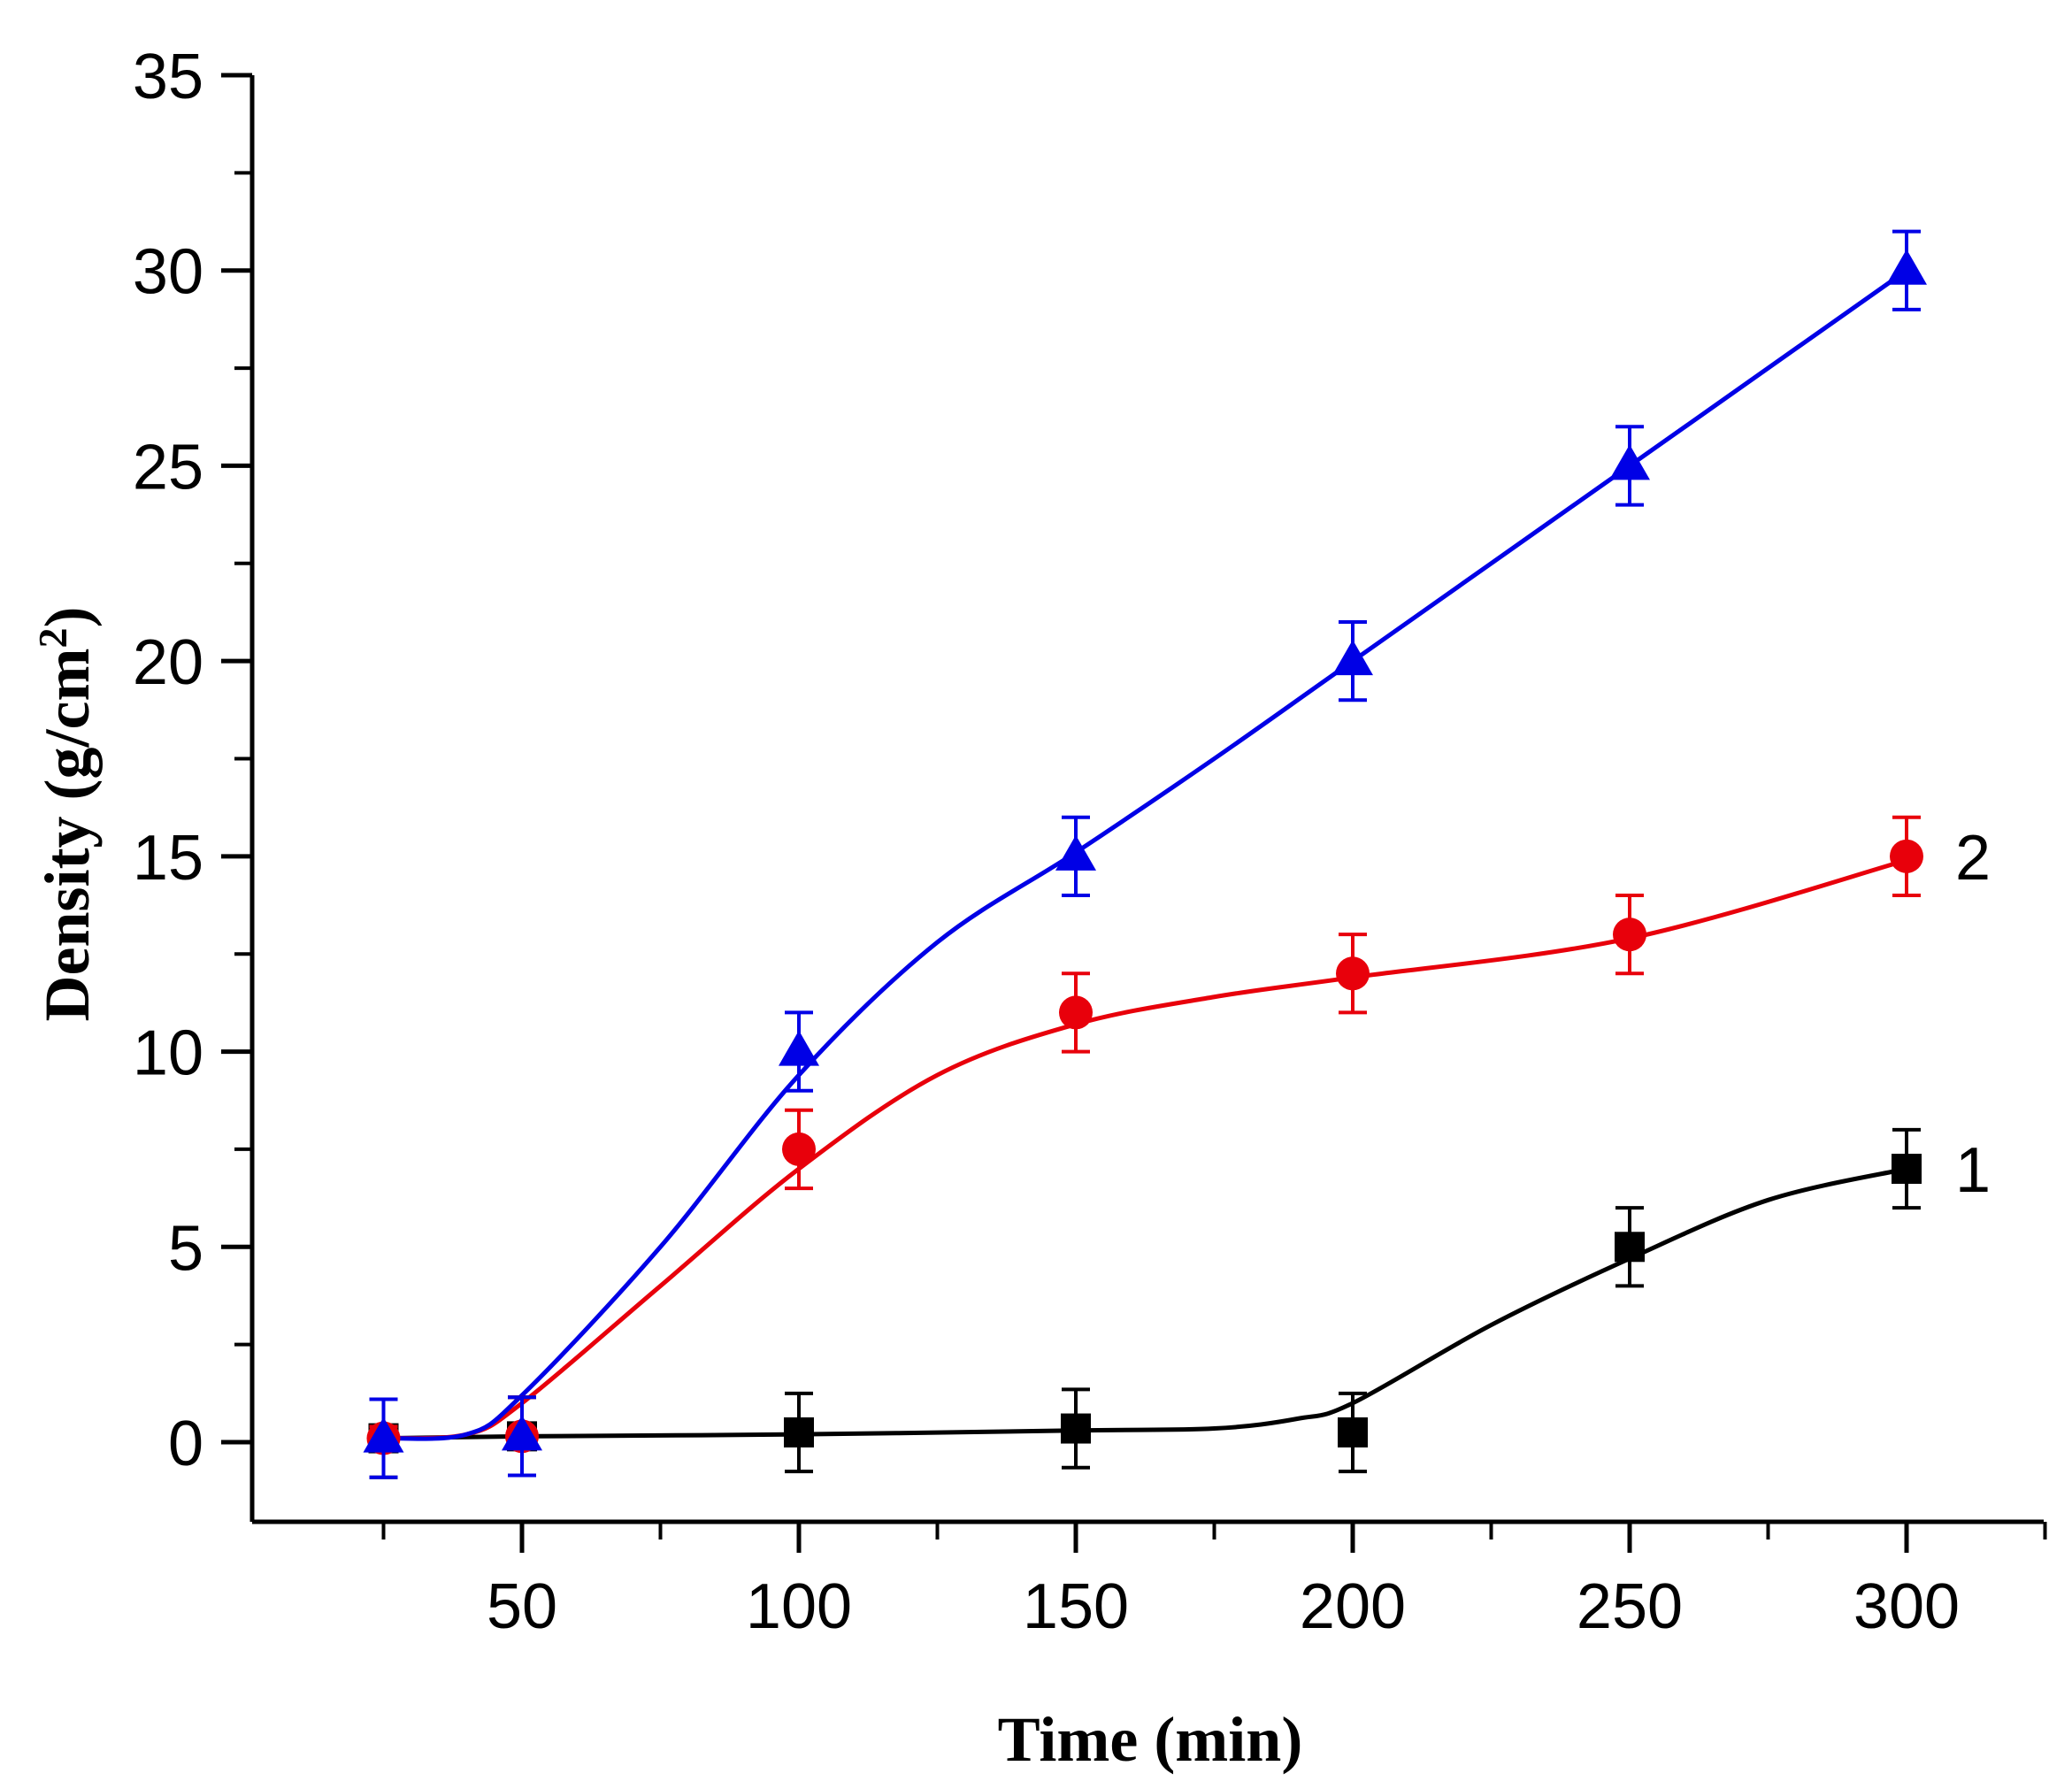 The image size is (2072, 1789). Describe the element at coordinates (52, 638) in the screenshot. I see `y-axis-title-superscript: 2` at that location.